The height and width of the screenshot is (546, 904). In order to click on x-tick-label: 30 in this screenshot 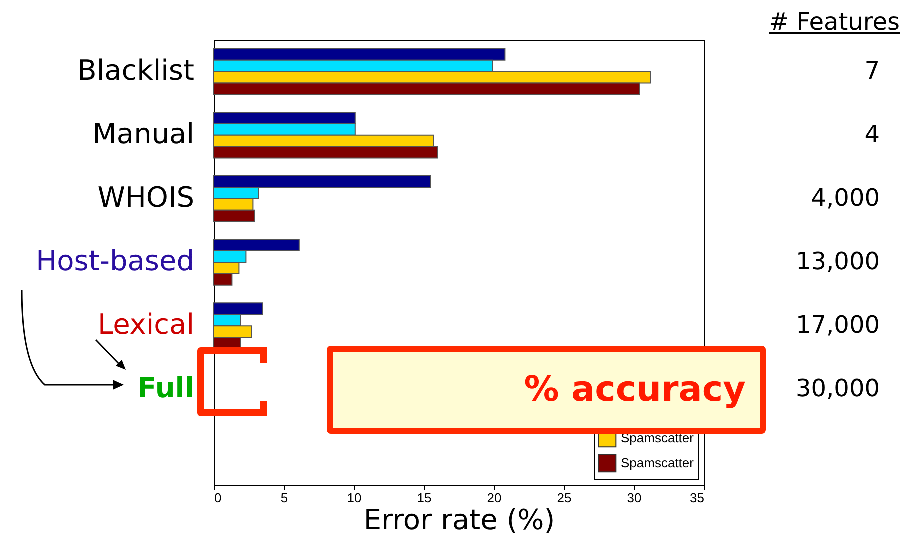, I will do `click(634, 498)`.